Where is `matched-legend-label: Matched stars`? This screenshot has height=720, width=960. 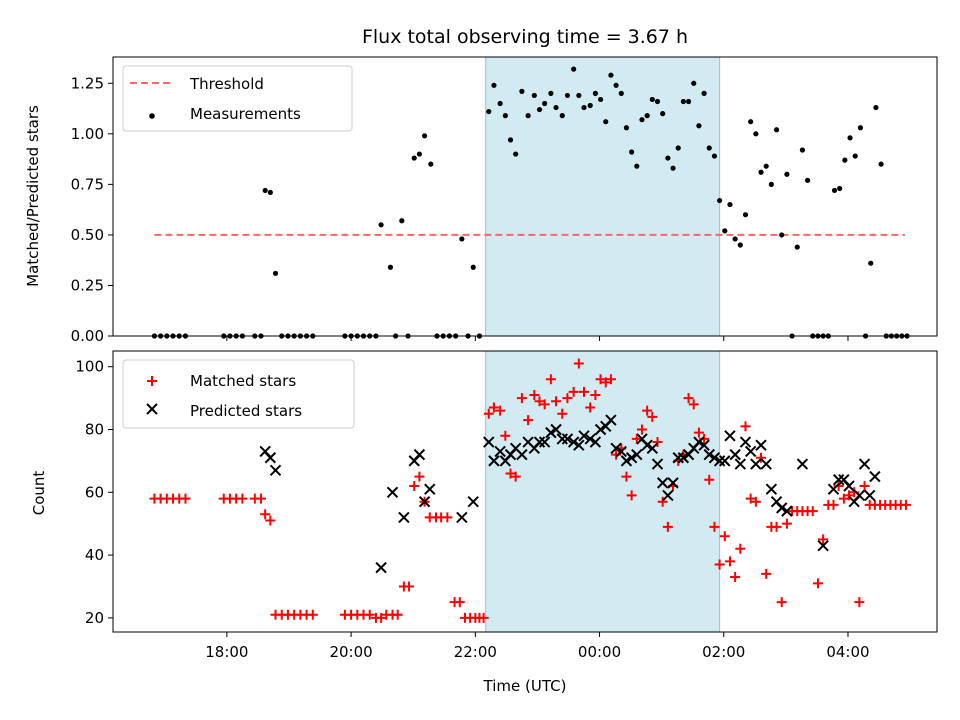
matched-legend-label: Matched stars is located at coordinates (243, 381).